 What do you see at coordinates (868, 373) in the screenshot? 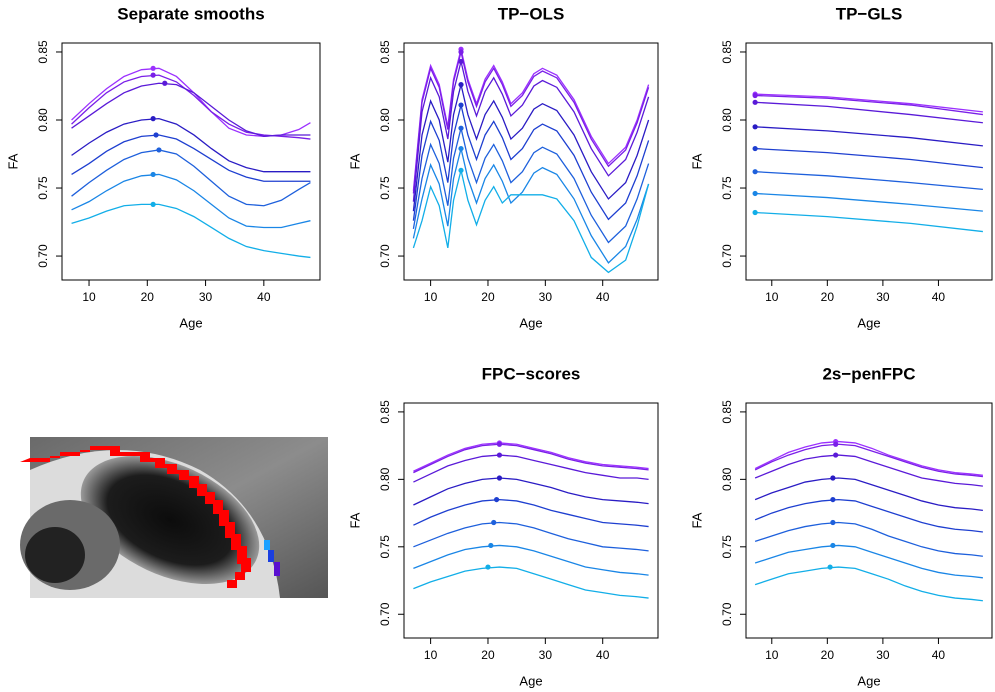
I see `chart-title: 2s−penFPC` at bounding box center [868, 373].